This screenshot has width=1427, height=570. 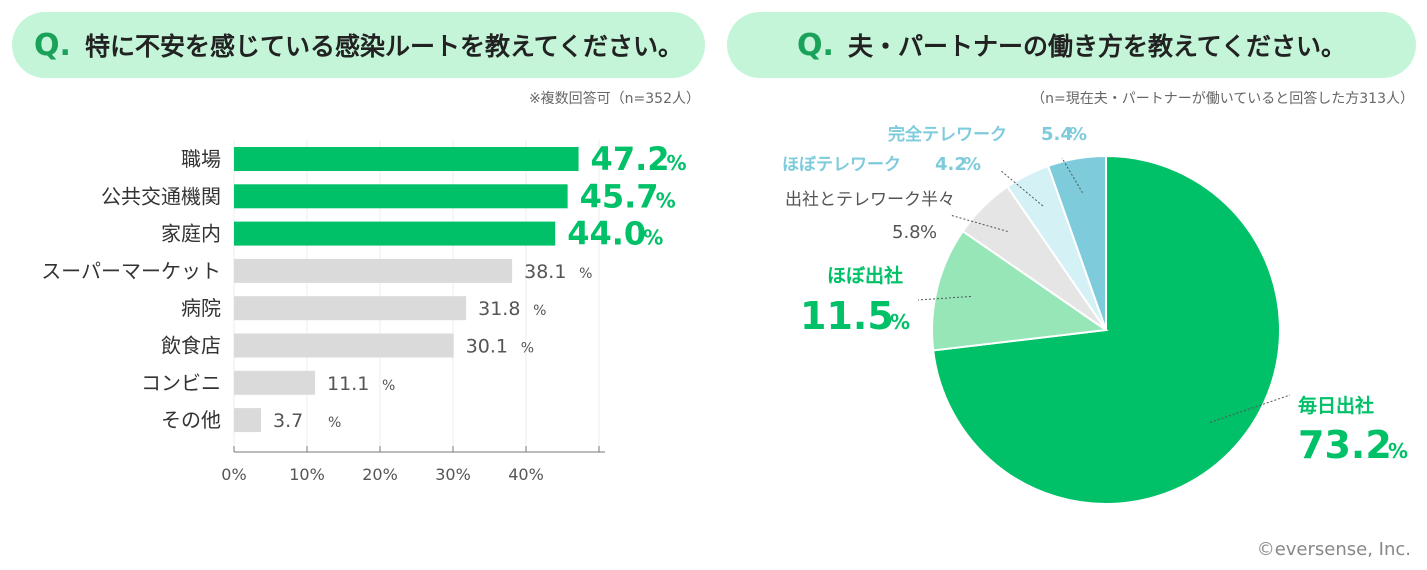 What do you see at coordinates (951, 164) in the screenshot?
I see `pie-value-mostly-remote: 4.2` at bounding box center [951, 164].